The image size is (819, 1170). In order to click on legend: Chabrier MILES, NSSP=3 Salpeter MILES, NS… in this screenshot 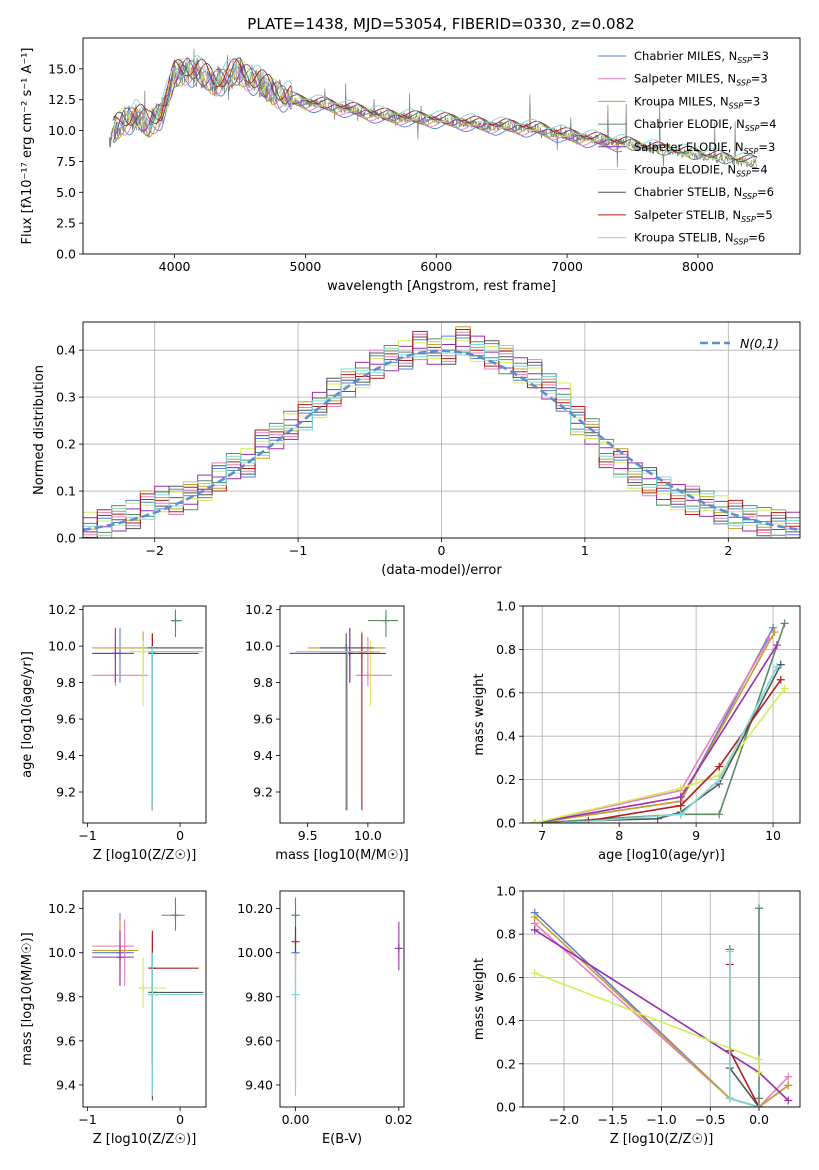, I will do `click(687, 148)`.